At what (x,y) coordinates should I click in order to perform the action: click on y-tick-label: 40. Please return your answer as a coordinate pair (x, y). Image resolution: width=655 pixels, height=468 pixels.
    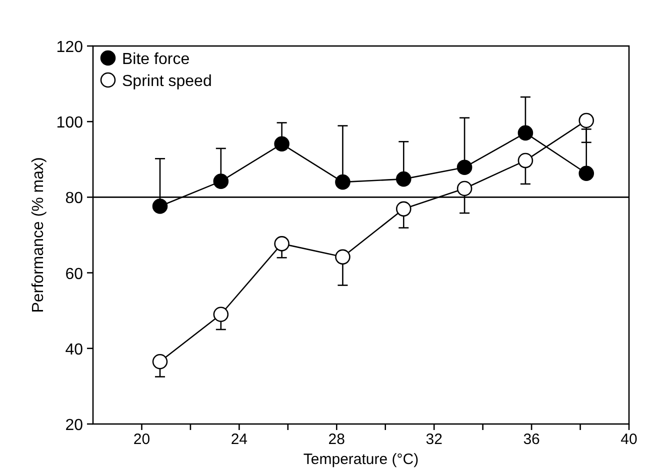
    Looking at the image, I should click on (74, 349).